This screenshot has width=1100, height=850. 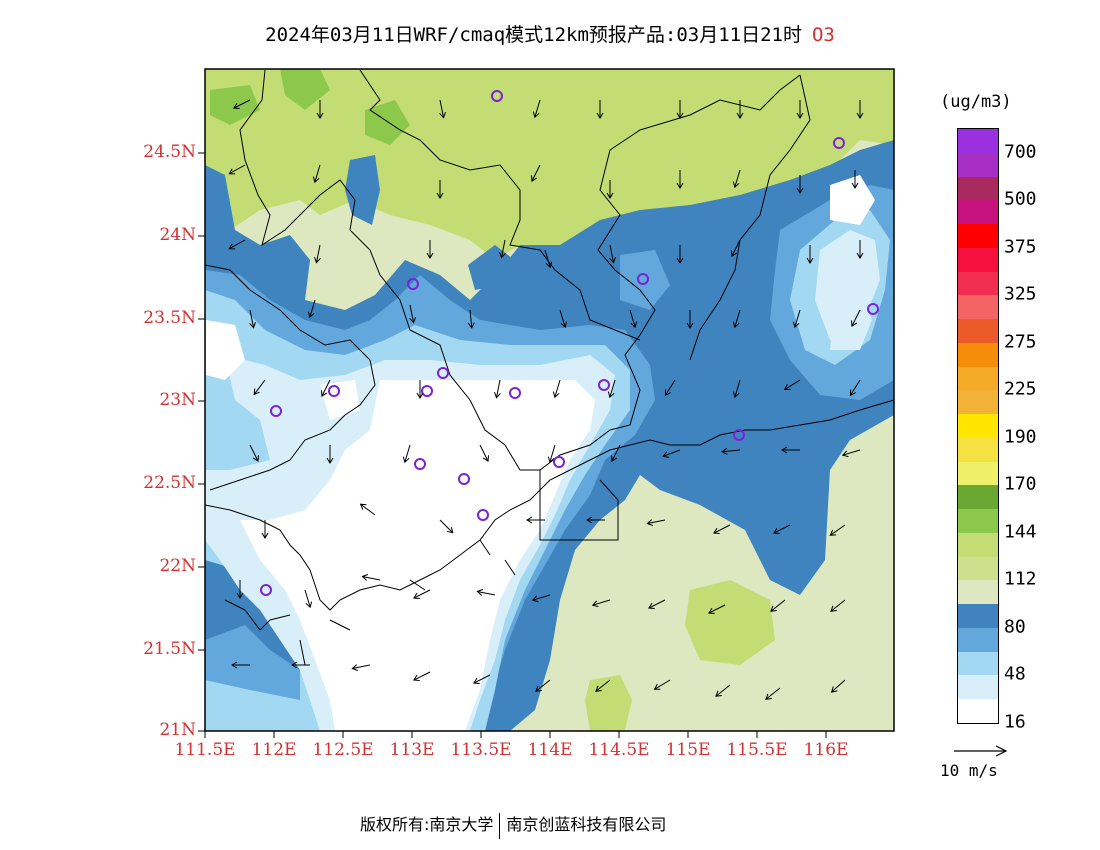 I want to click on legend-label: 225, so click(x=1020, y=389).